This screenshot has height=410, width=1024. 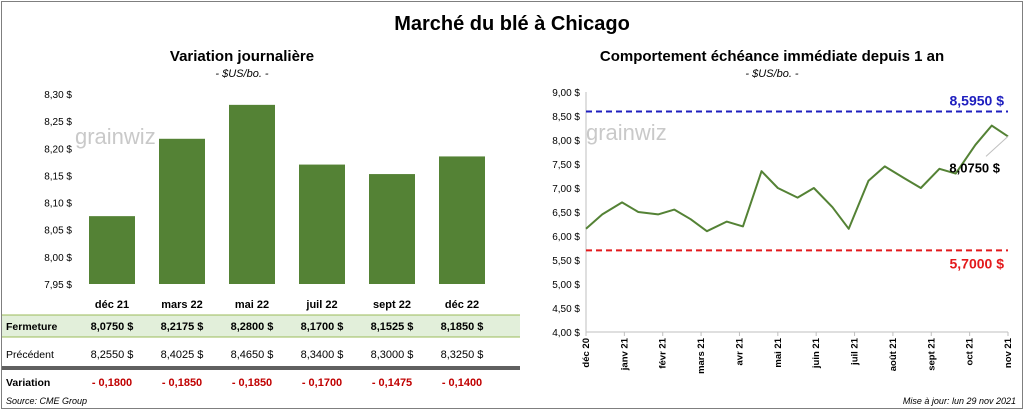 What do you see at coordinates (322, 327) in the screenshot?
I see `table-cell: 8,1700 $` at bounding box center [322, 327].